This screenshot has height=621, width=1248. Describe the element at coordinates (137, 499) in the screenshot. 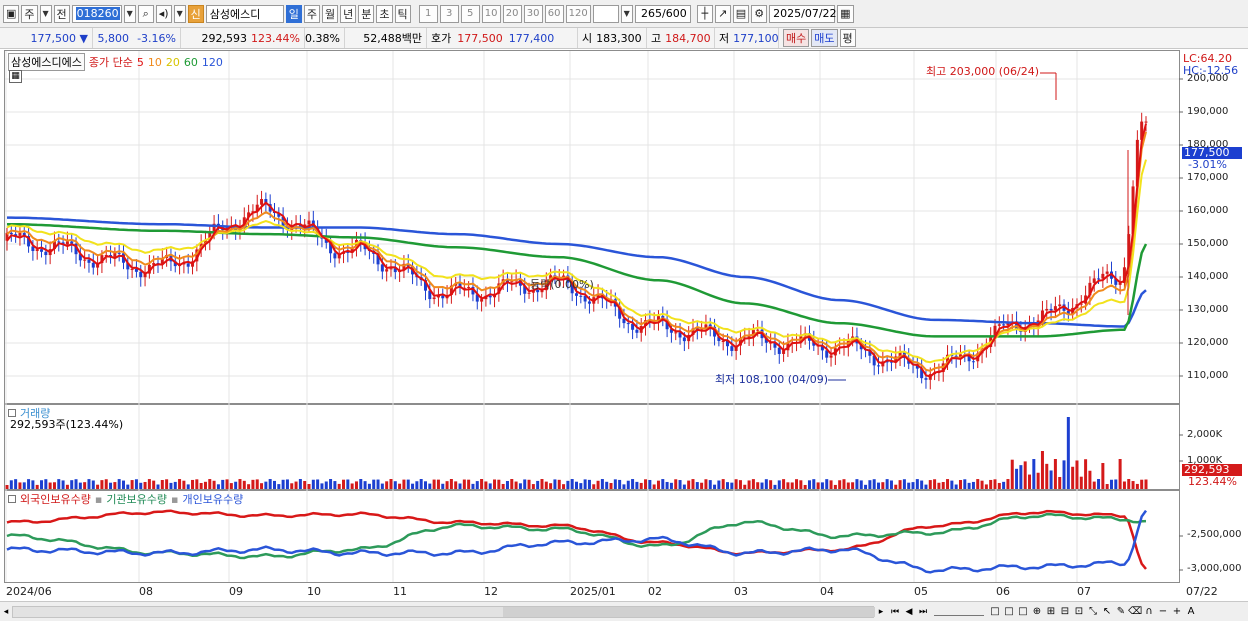

I see `legend-institution: 기관보유수량` at that location.